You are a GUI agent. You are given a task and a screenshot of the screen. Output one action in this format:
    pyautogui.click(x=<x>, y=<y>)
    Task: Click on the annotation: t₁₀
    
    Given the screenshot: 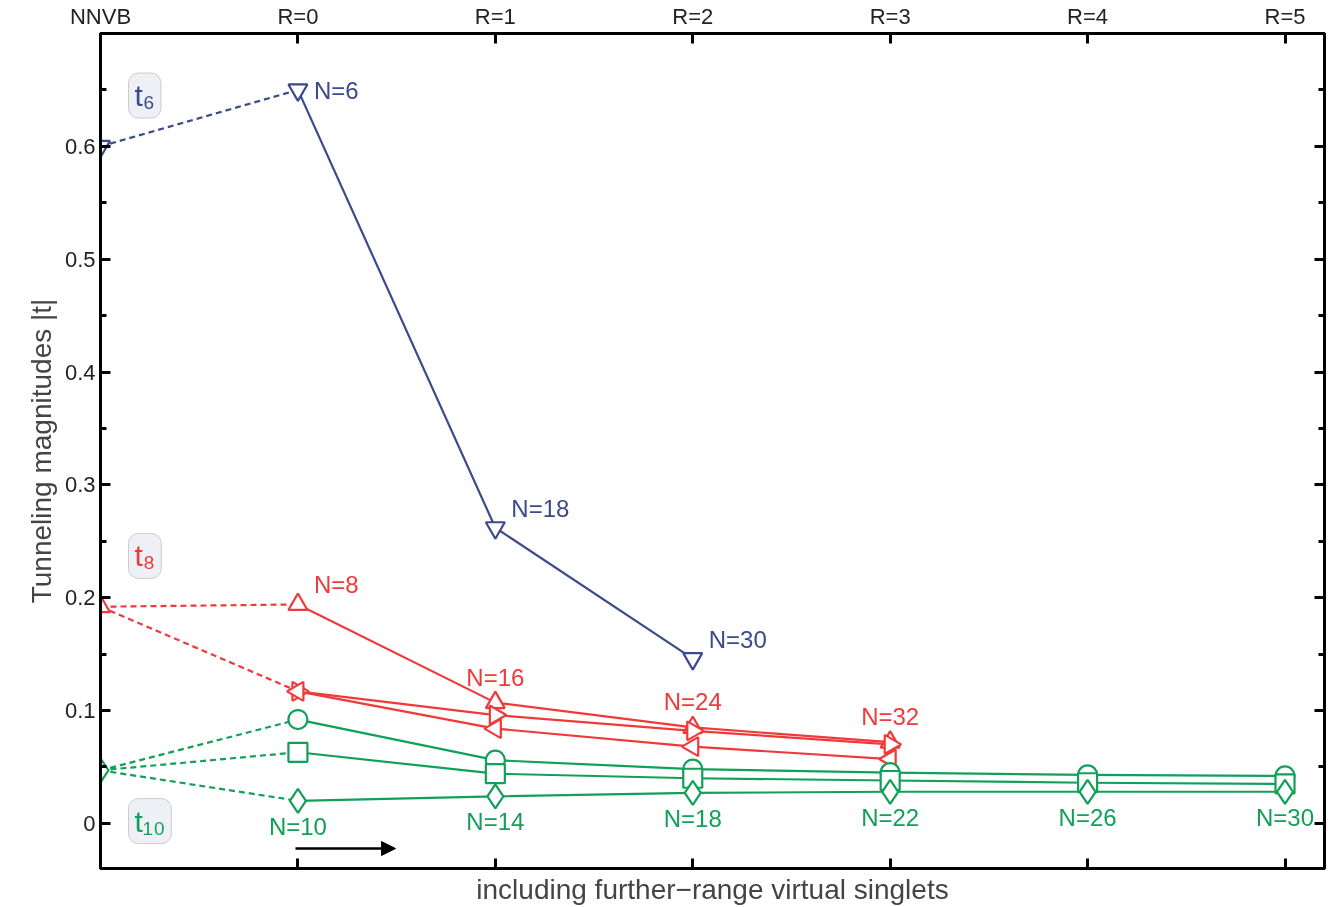 What is the action you would take?
    pyautogui.click(x=150, y=821)
    